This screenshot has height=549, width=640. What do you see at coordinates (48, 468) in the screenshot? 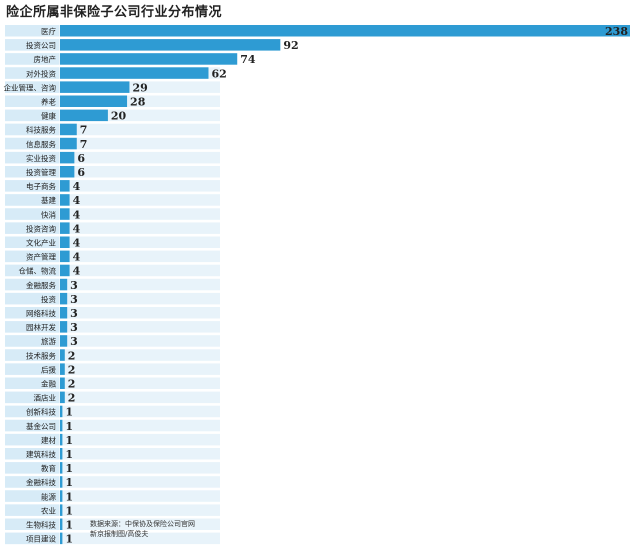
I see `category-label: 教育` at bounding box center [48, 468].